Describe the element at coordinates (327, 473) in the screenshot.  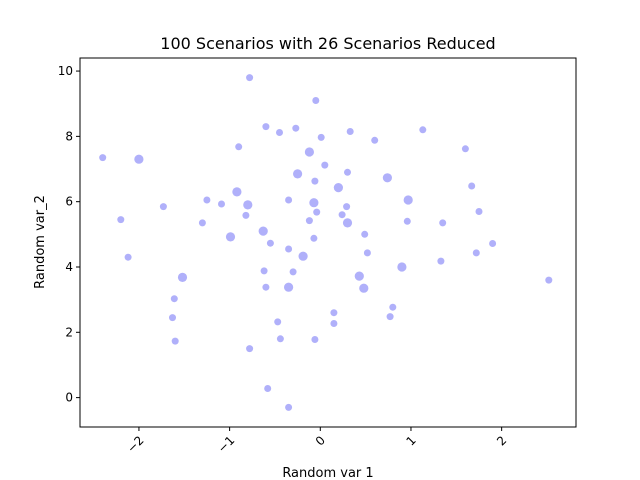
I see `x-axis-label: Random var 1` at that location.